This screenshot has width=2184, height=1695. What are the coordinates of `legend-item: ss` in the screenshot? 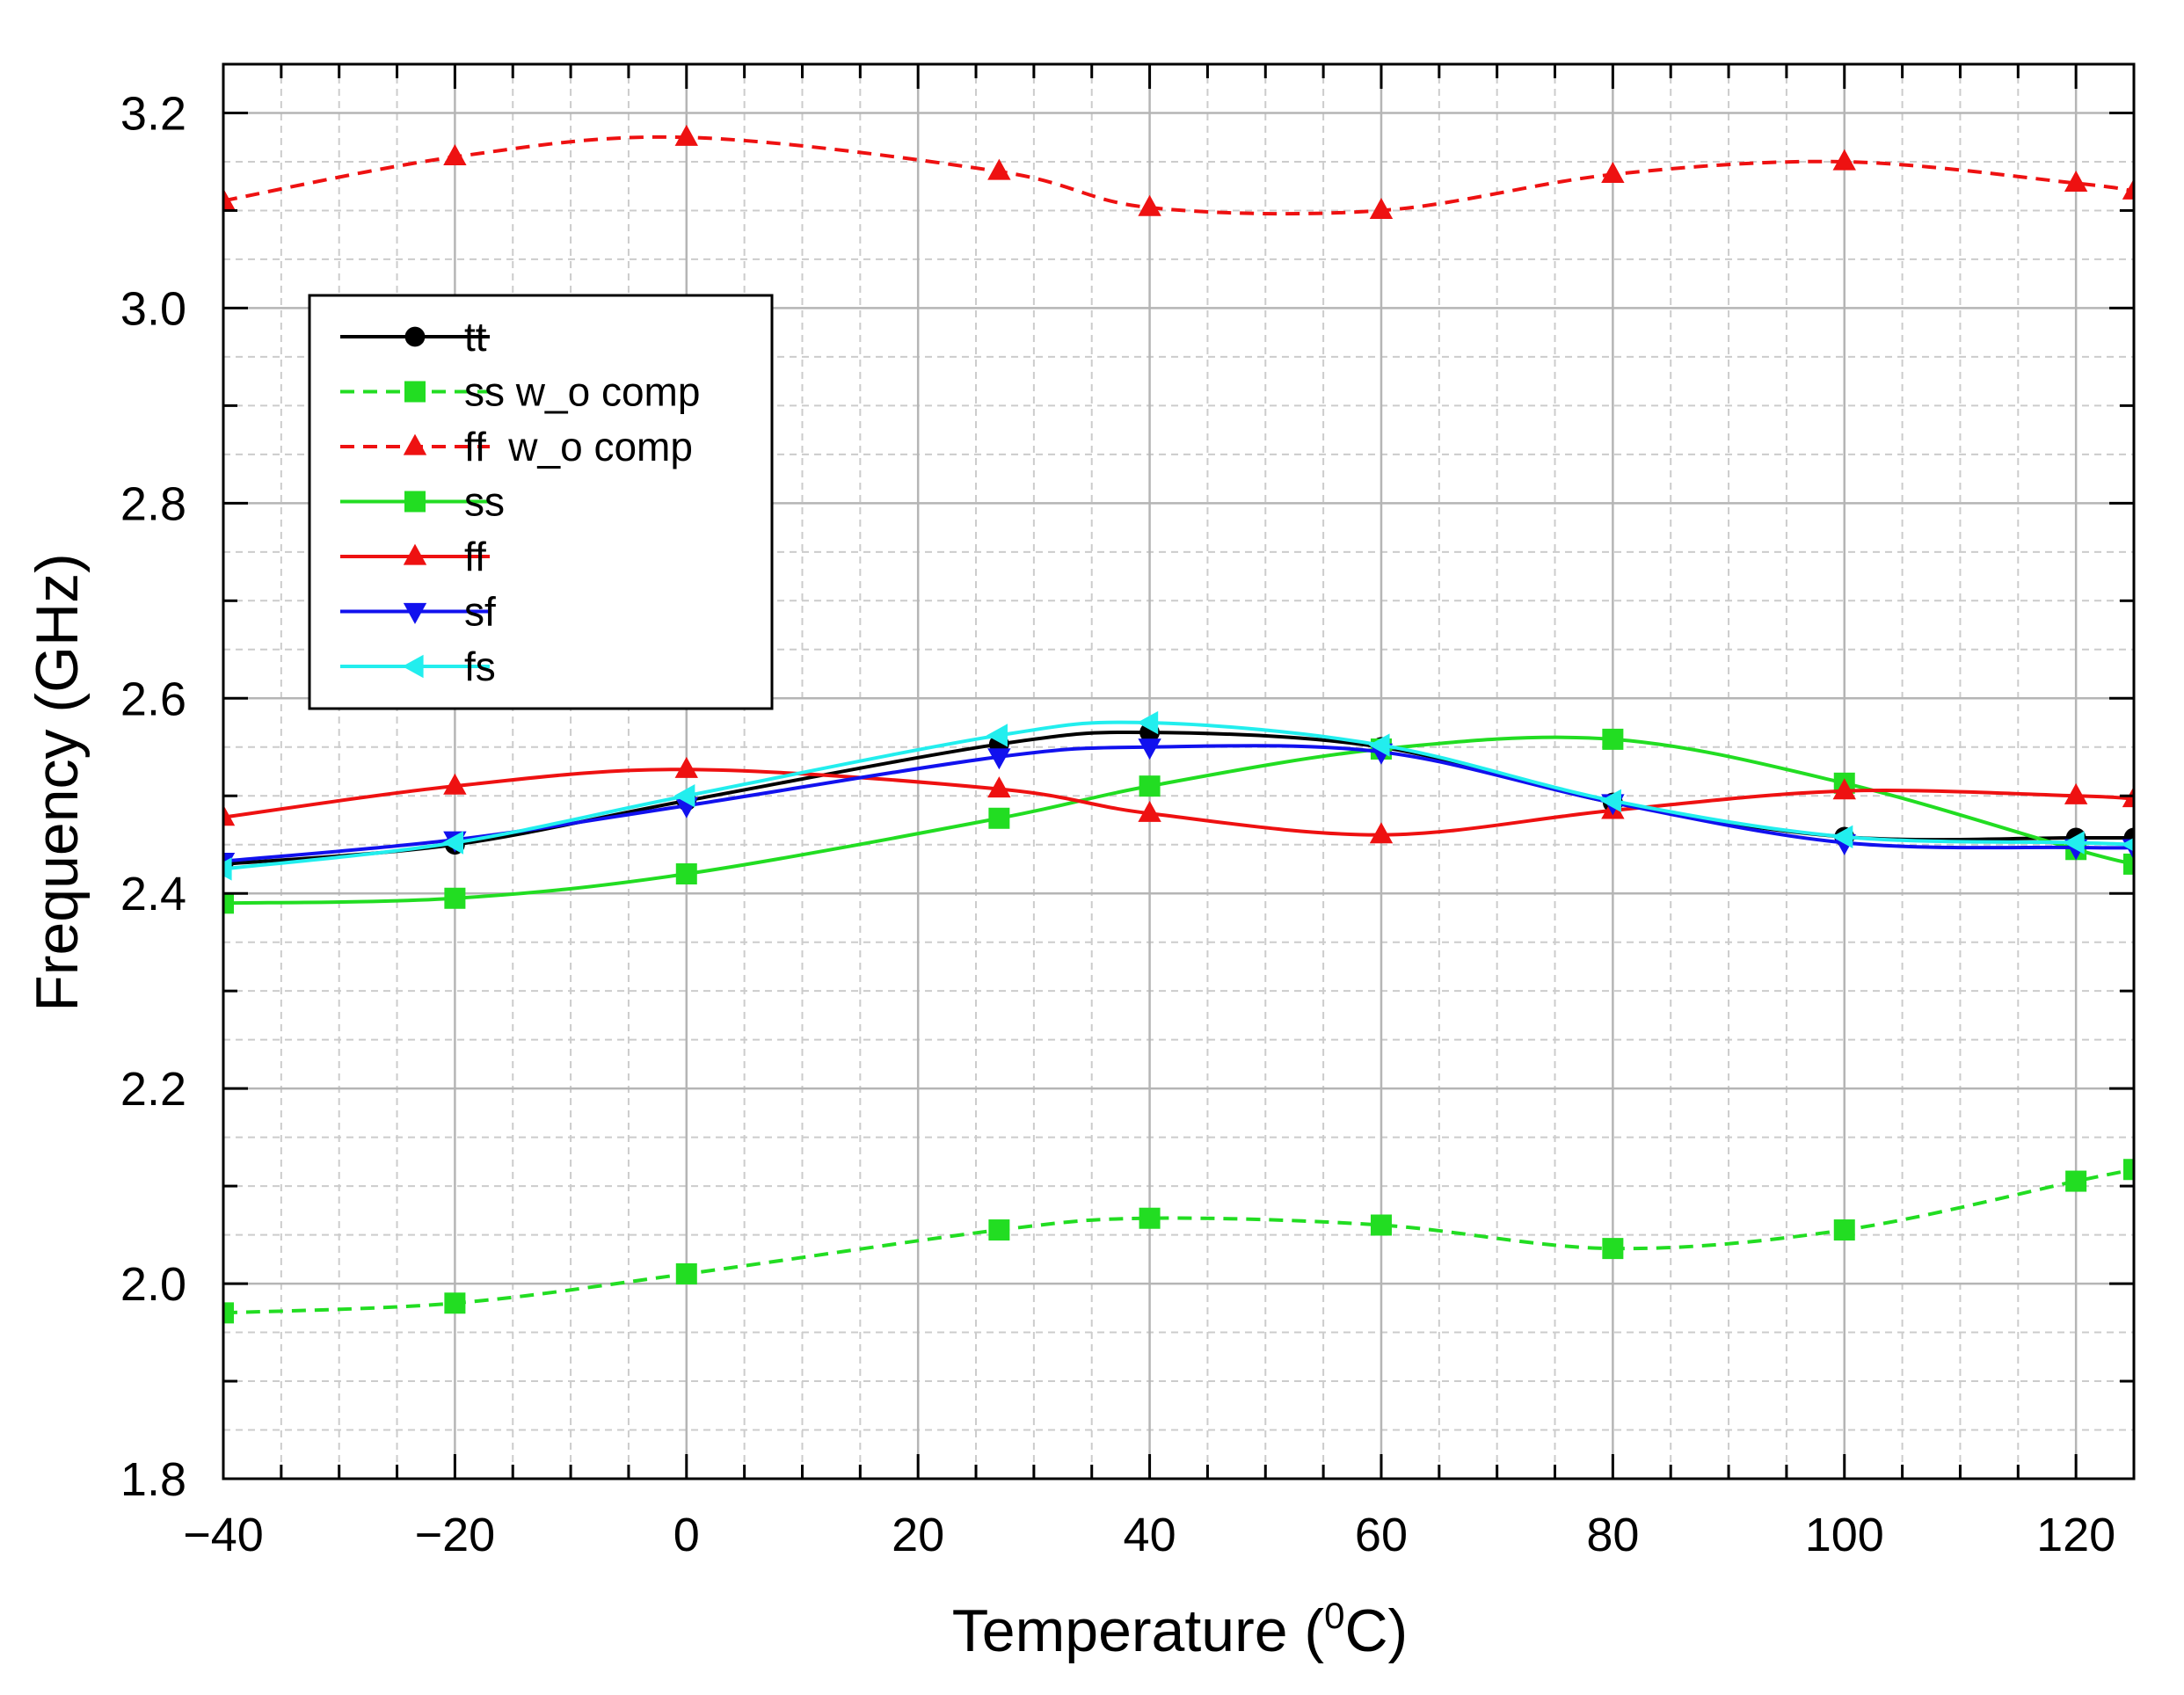 It's located at (422, 502).